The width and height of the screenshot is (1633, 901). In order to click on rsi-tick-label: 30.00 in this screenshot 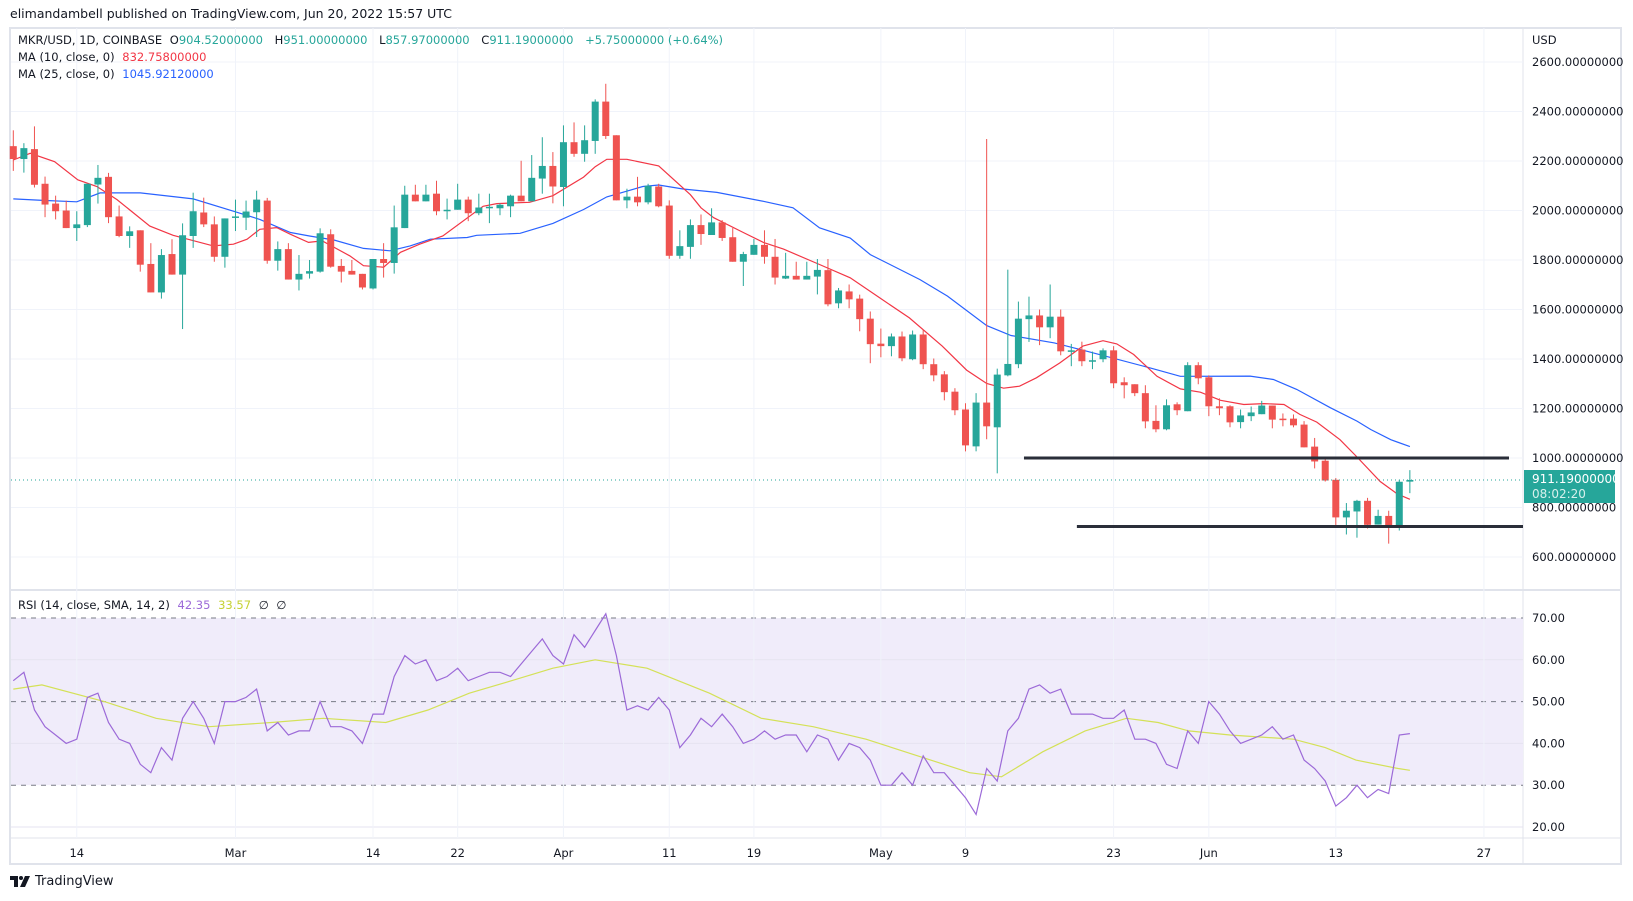, I will do `click(1548, 785)`.